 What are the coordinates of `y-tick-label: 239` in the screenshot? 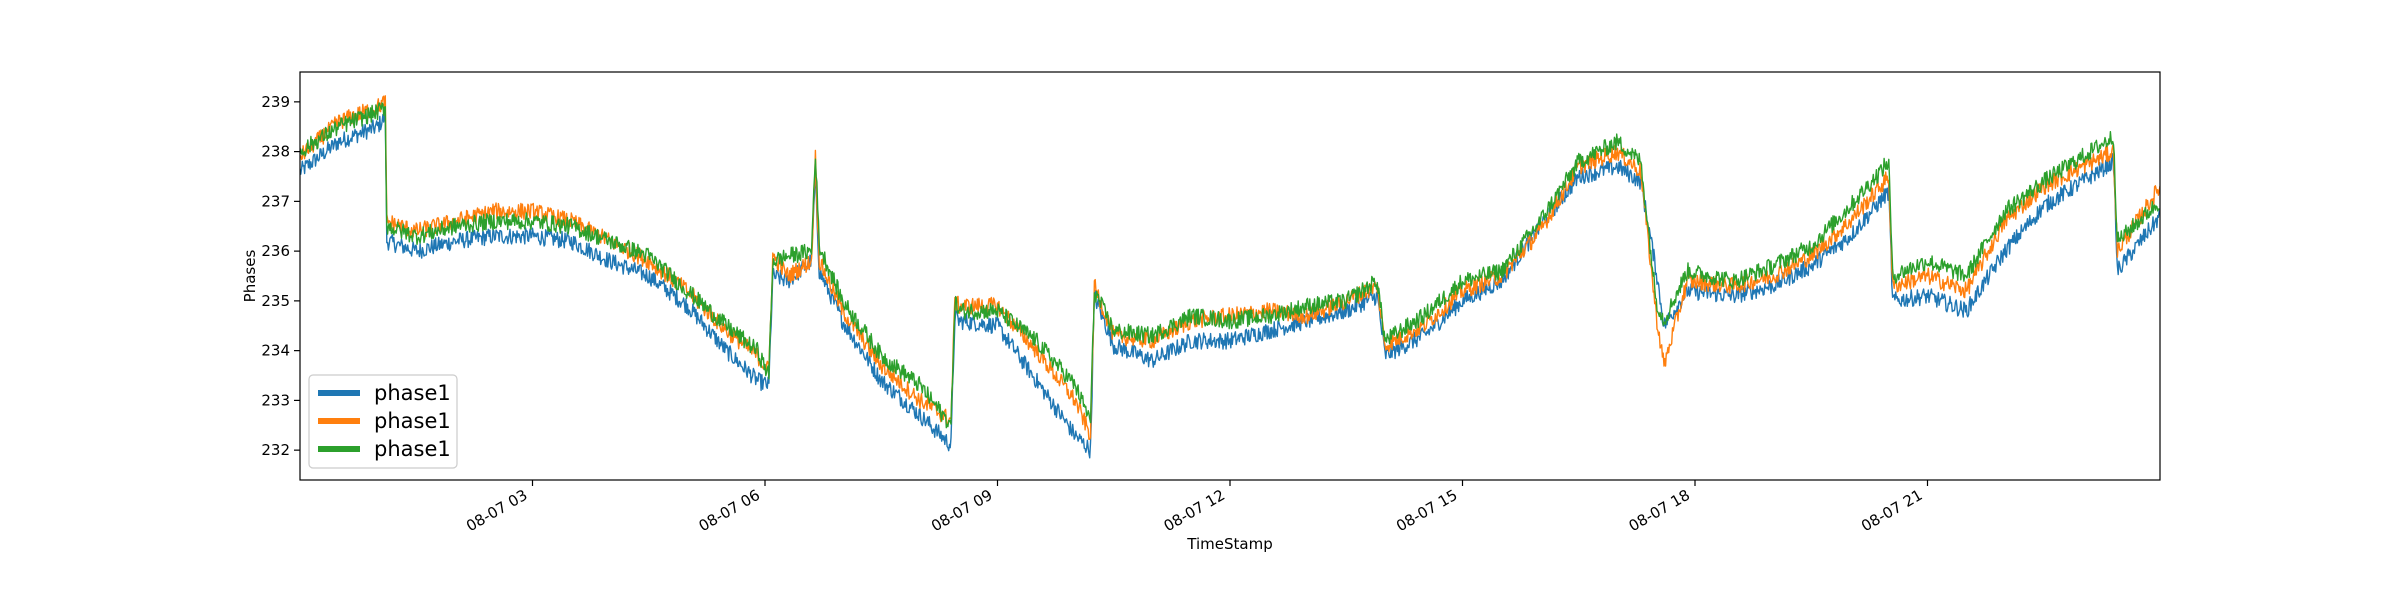 It's located at (275, 102).